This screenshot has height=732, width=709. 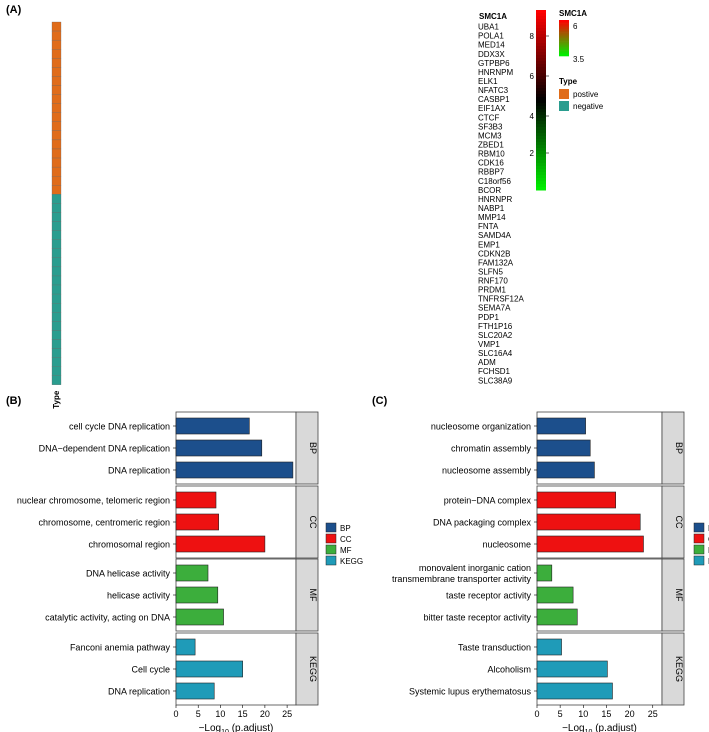 What do you see at coordinates (119, 427) in the screenshot?
I see `panel-b-bar-label: cell cycle DNA replication` at bounding box center [119, 427].